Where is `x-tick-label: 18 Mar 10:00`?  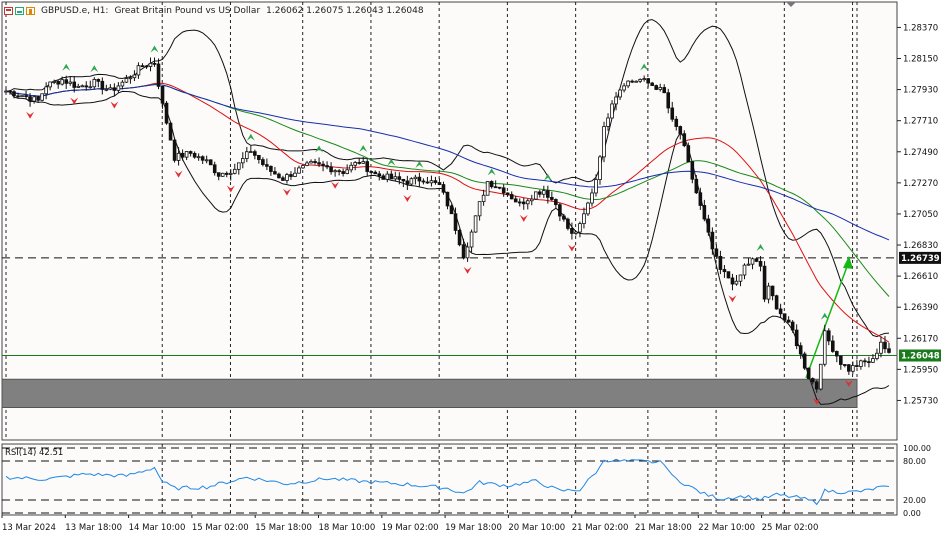
x-tick-label: 18 Mar 10:00 is located at coordinates (347, 528).